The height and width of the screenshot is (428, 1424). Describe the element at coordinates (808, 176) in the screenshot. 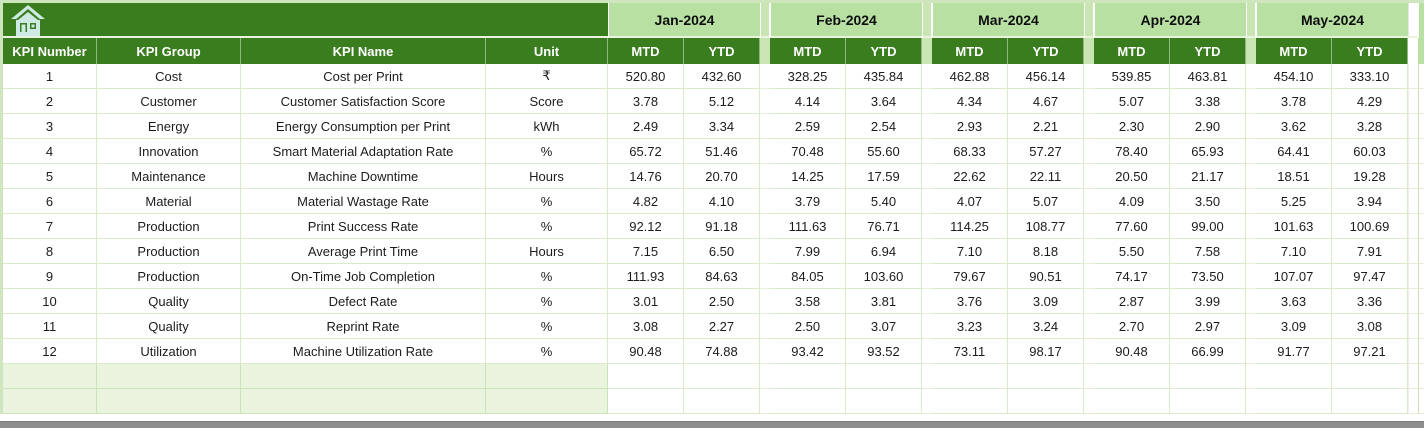

I see `cell-value: 14.25` at that location.